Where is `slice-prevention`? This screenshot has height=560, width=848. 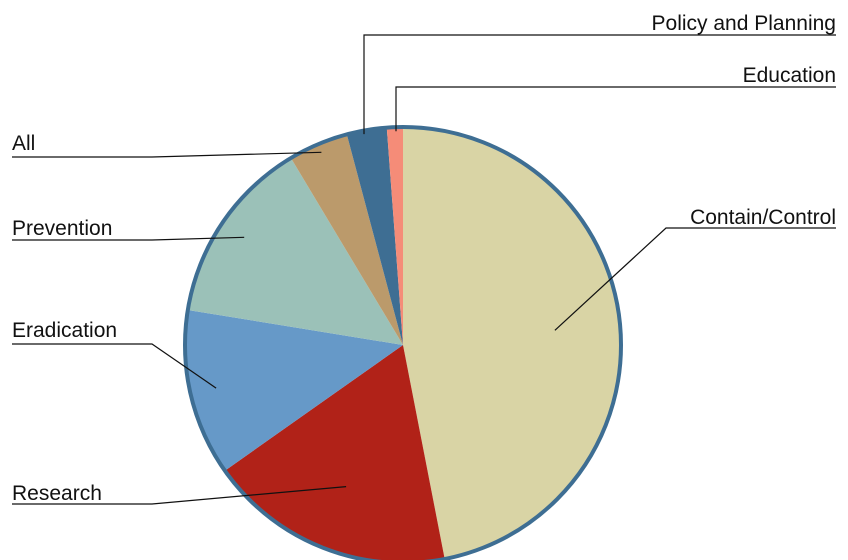 slice-prevention is located at coordinates (295, 251).